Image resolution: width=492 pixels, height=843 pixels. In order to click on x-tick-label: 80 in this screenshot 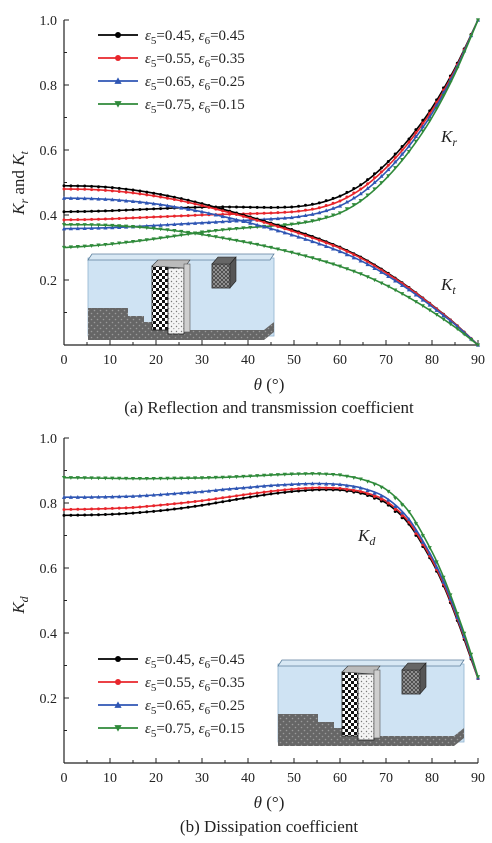, I will do `click(432, 360)`.